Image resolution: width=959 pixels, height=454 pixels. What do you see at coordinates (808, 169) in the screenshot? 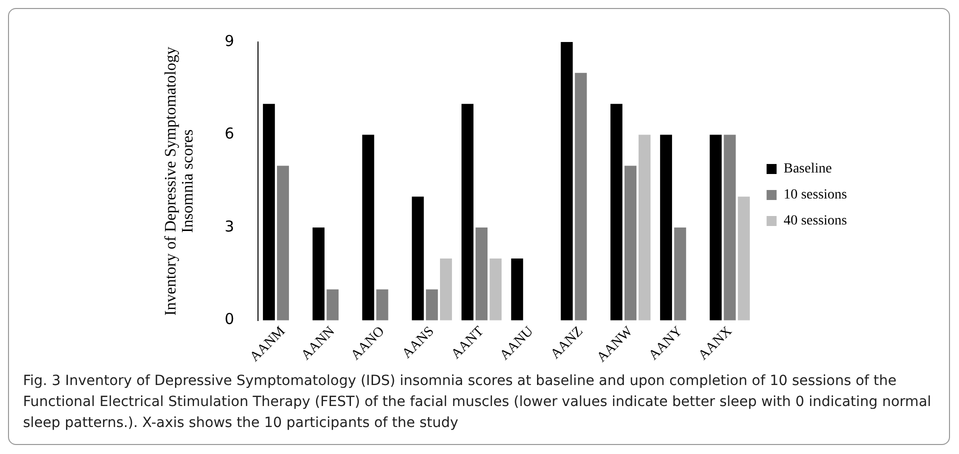
I see `legend-label: Baseline` at bounding box center [808, 169].